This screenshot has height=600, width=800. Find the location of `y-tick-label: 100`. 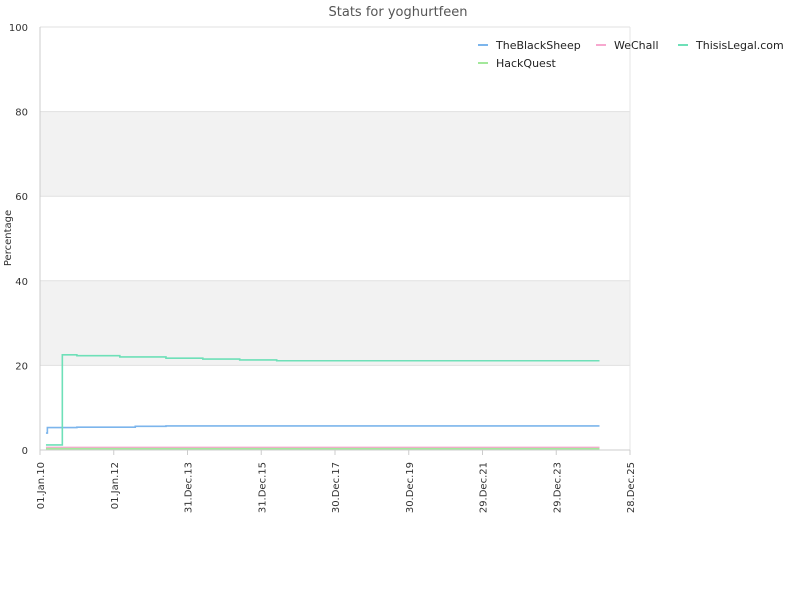

y-tick-label: 100 is located at coordinates (18, 28).